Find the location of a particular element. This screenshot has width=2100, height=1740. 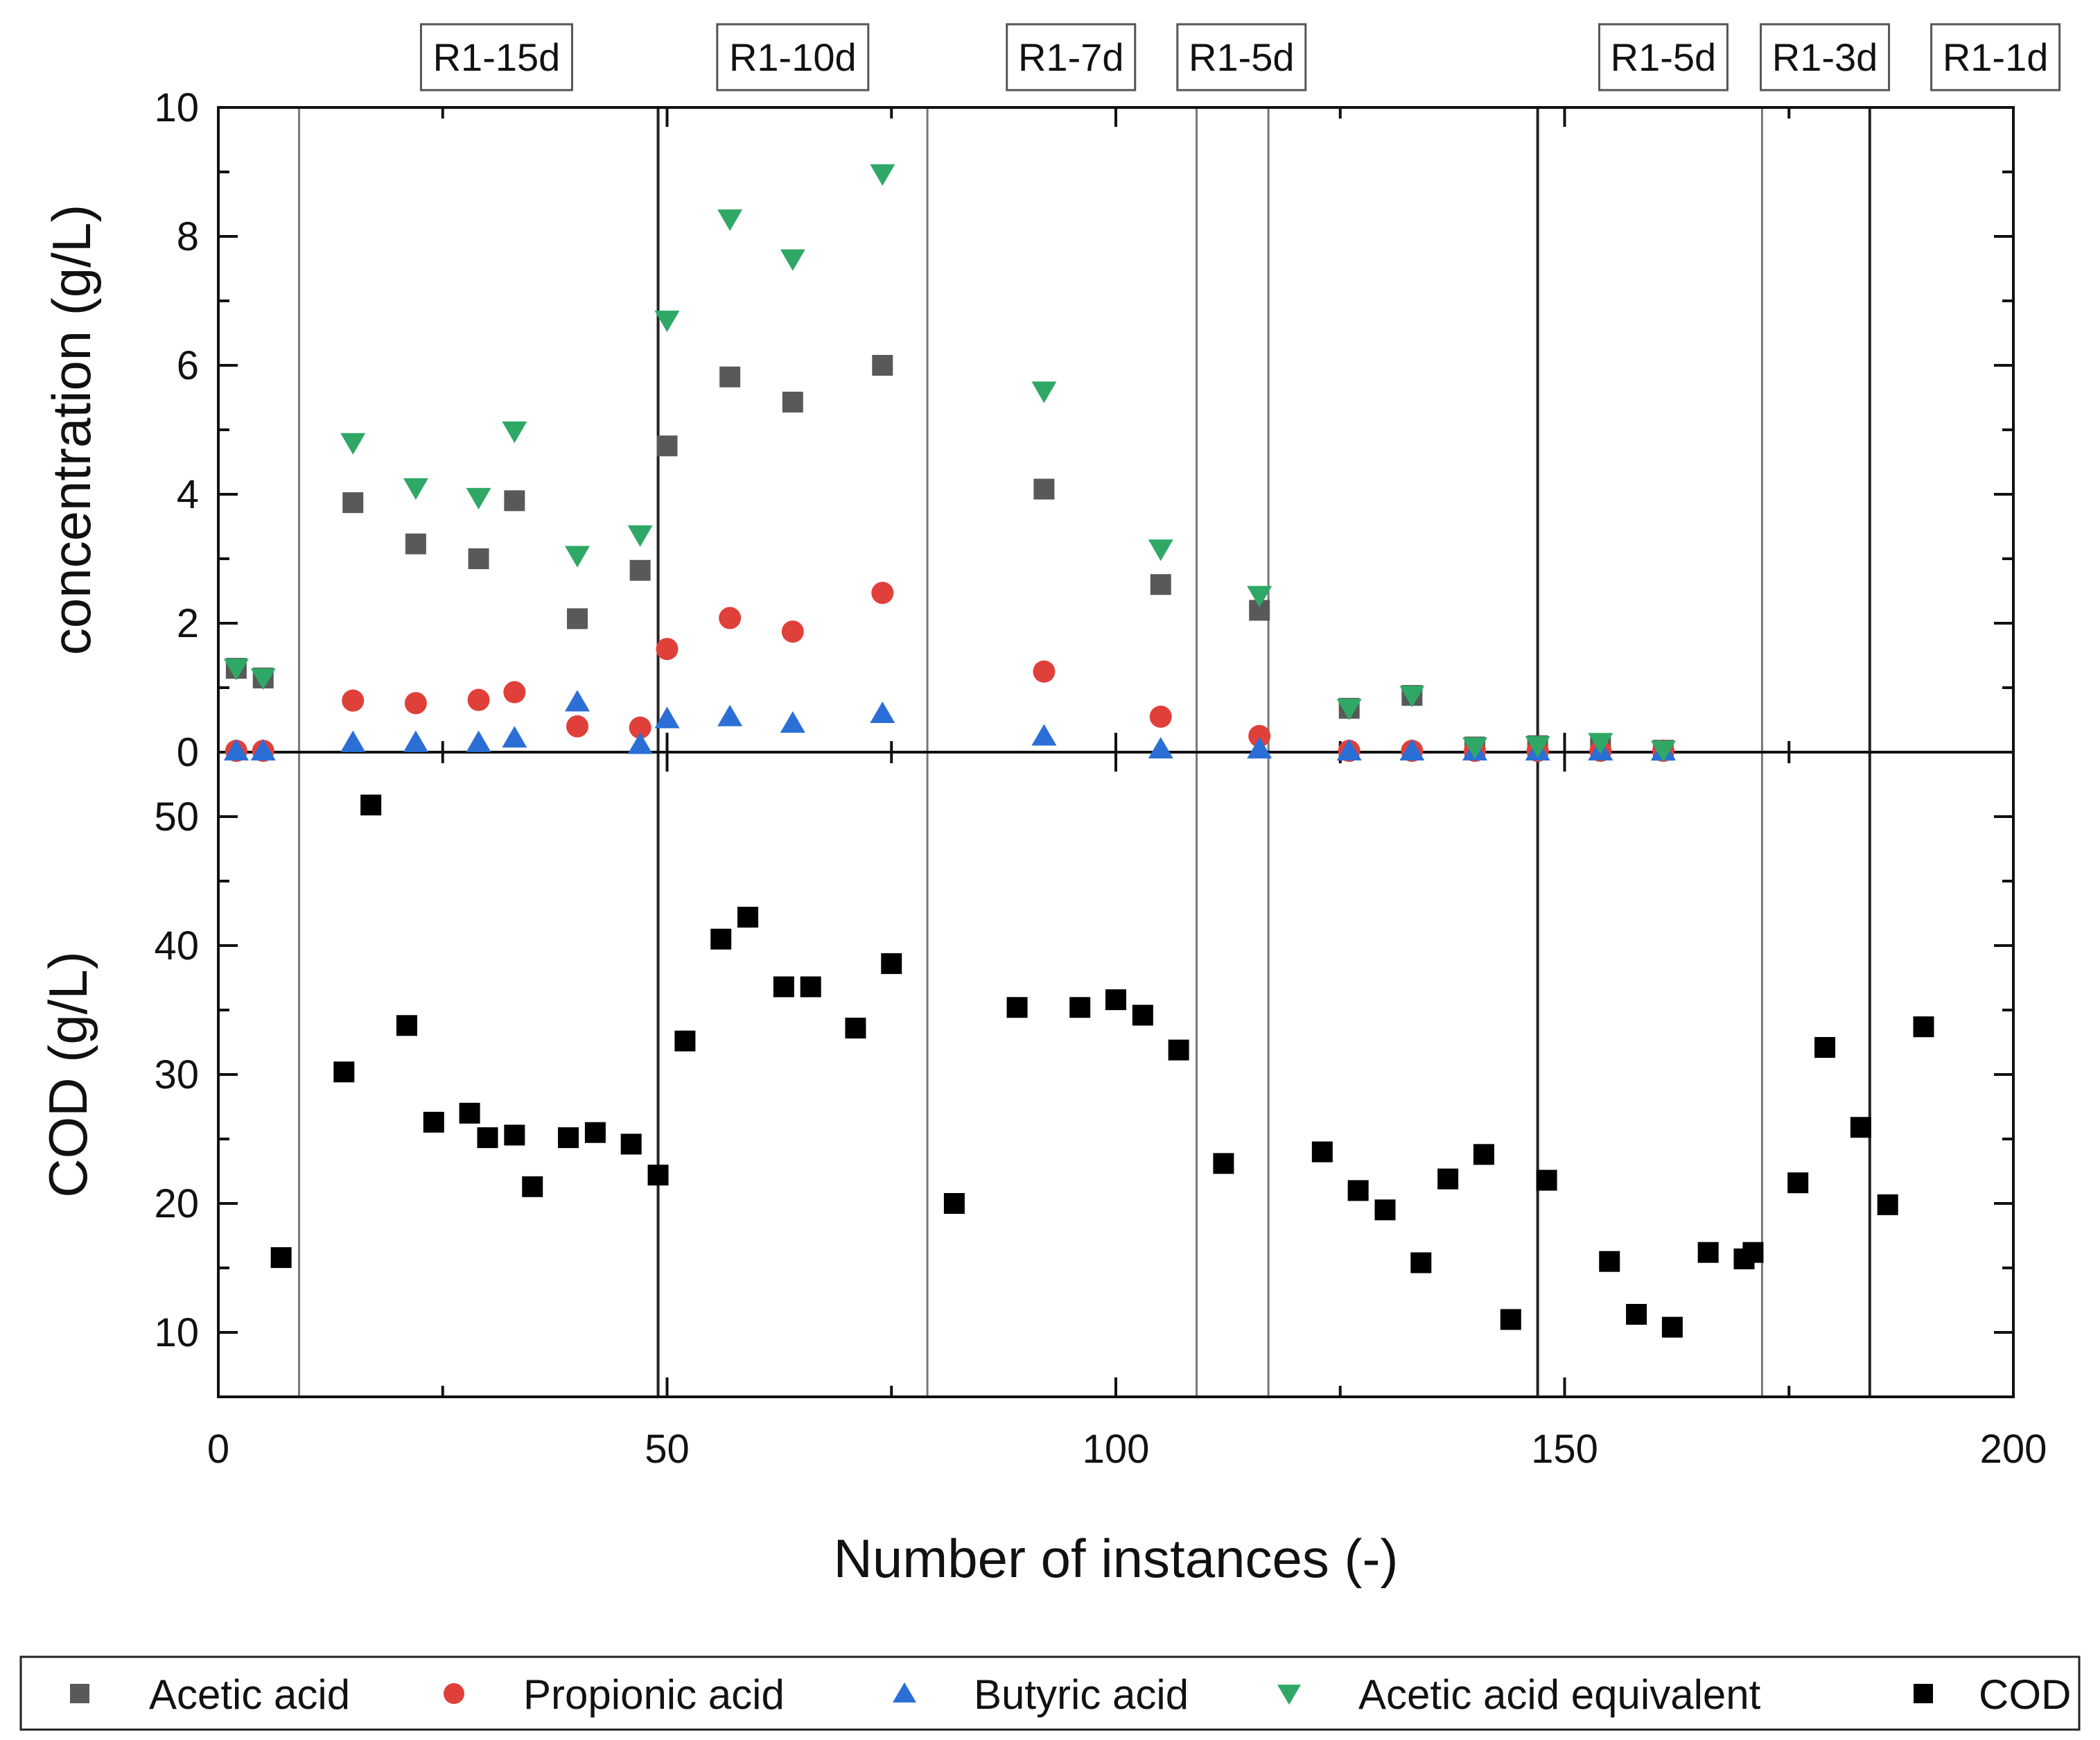

x-axis-title: Number of instances (-) is located at coordinates (1116, 1558).